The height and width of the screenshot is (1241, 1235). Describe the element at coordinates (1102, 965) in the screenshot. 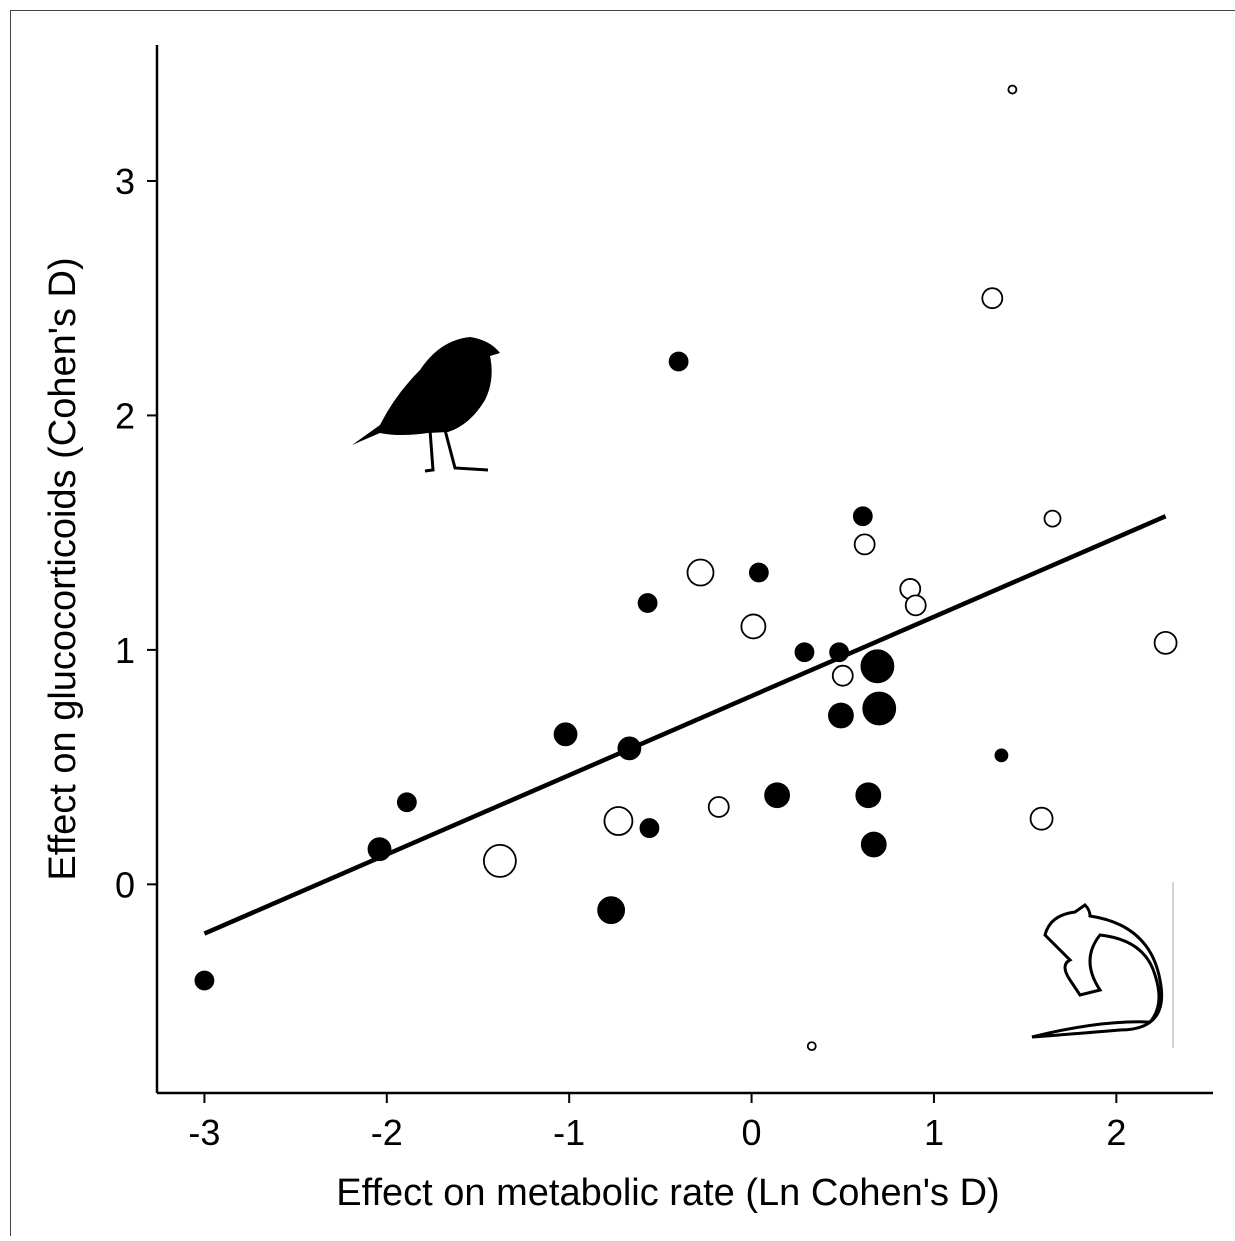

I see `mouse-icon` at that location.